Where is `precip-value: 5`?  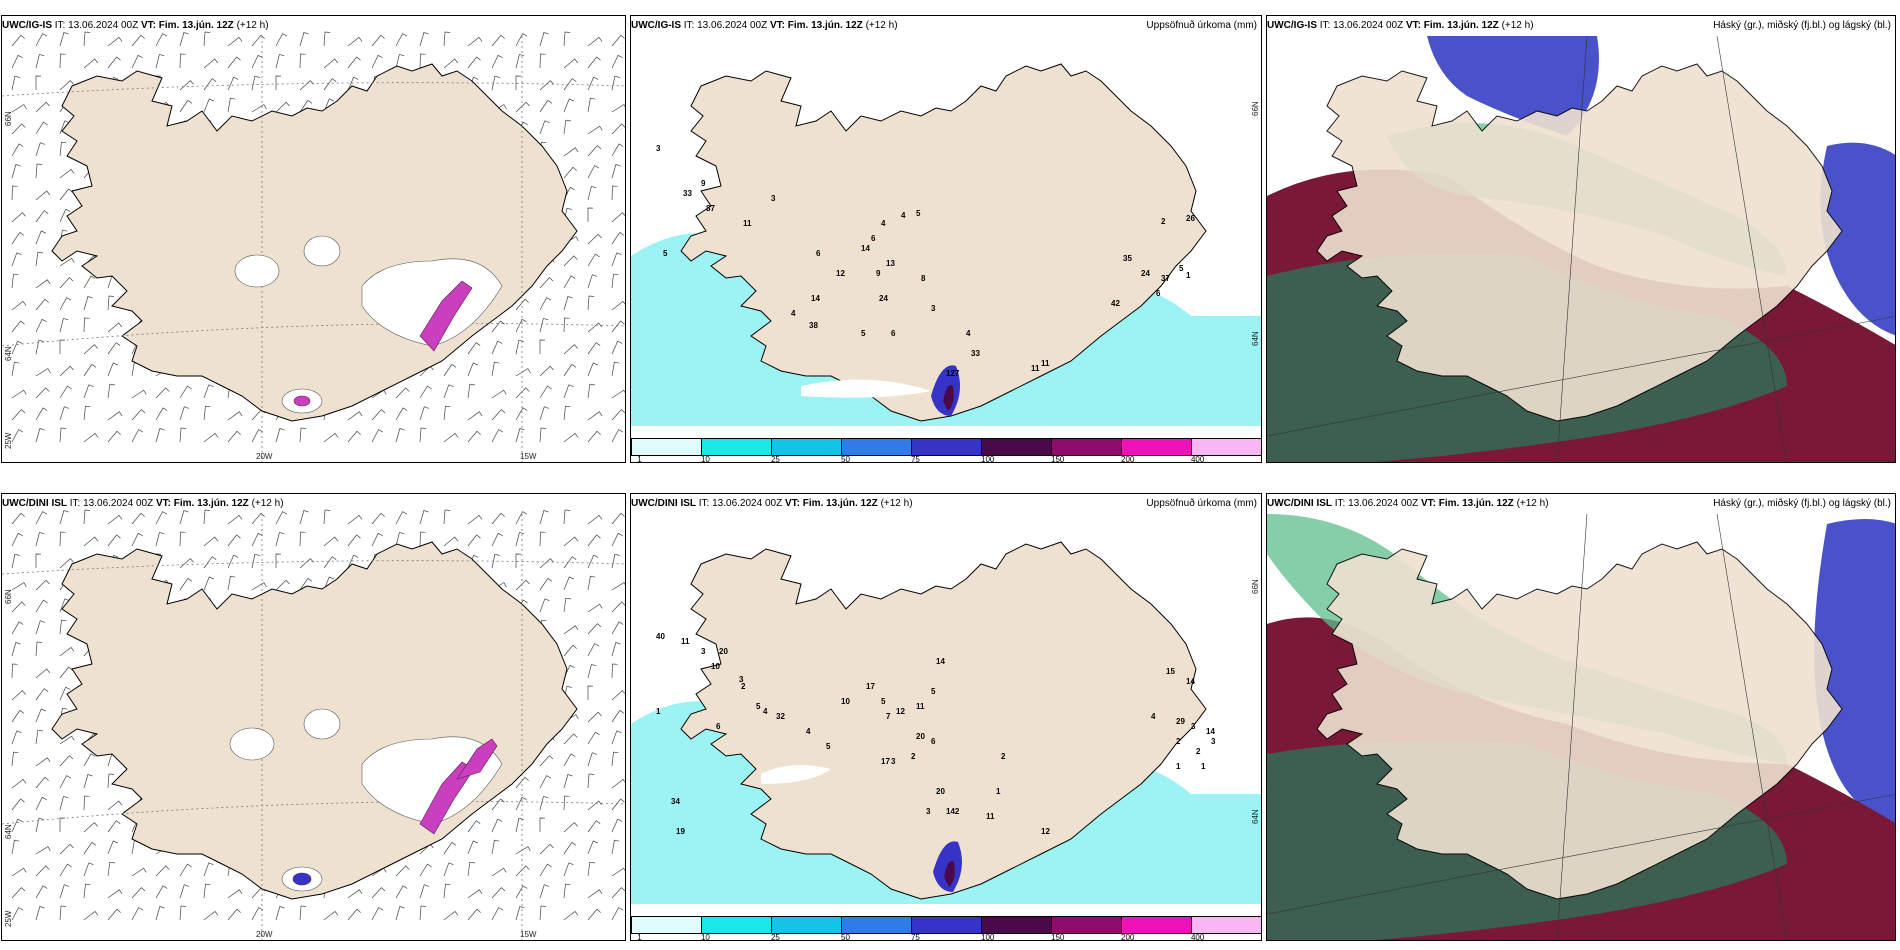
precip-value: 5 is located at coordinates (863, 333).